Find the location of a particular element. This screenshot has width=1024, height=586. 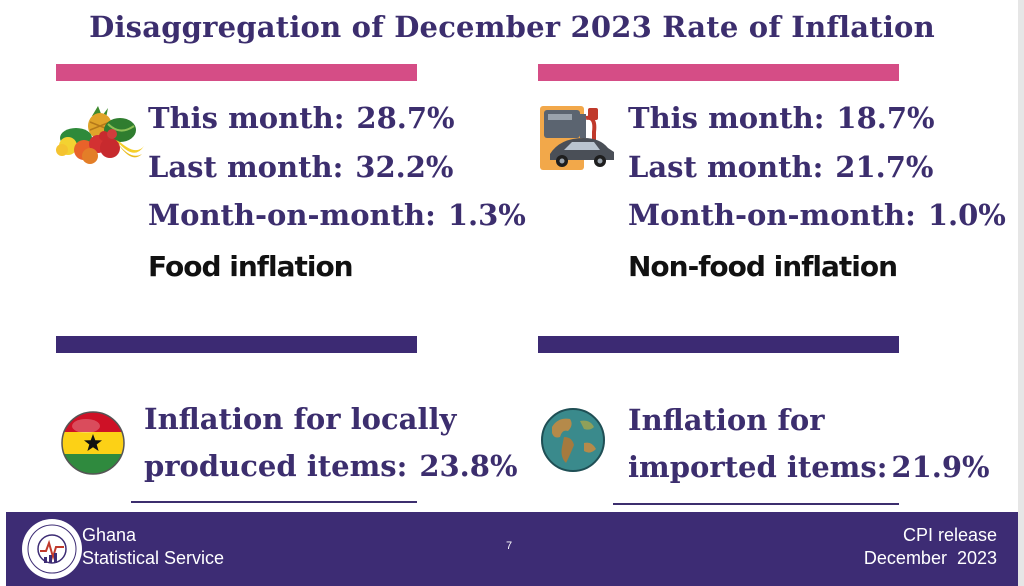

footer-org: Ghana Statistical Service is located at coordinates (153, 547).